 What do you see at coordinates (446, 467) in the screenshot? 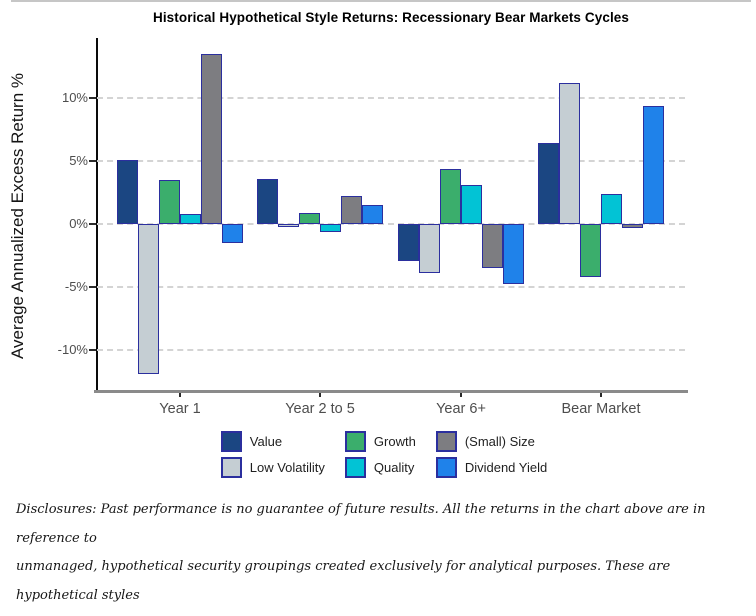
I see `legend-swatch-dividend-yield` at bounding box center [446, 467].